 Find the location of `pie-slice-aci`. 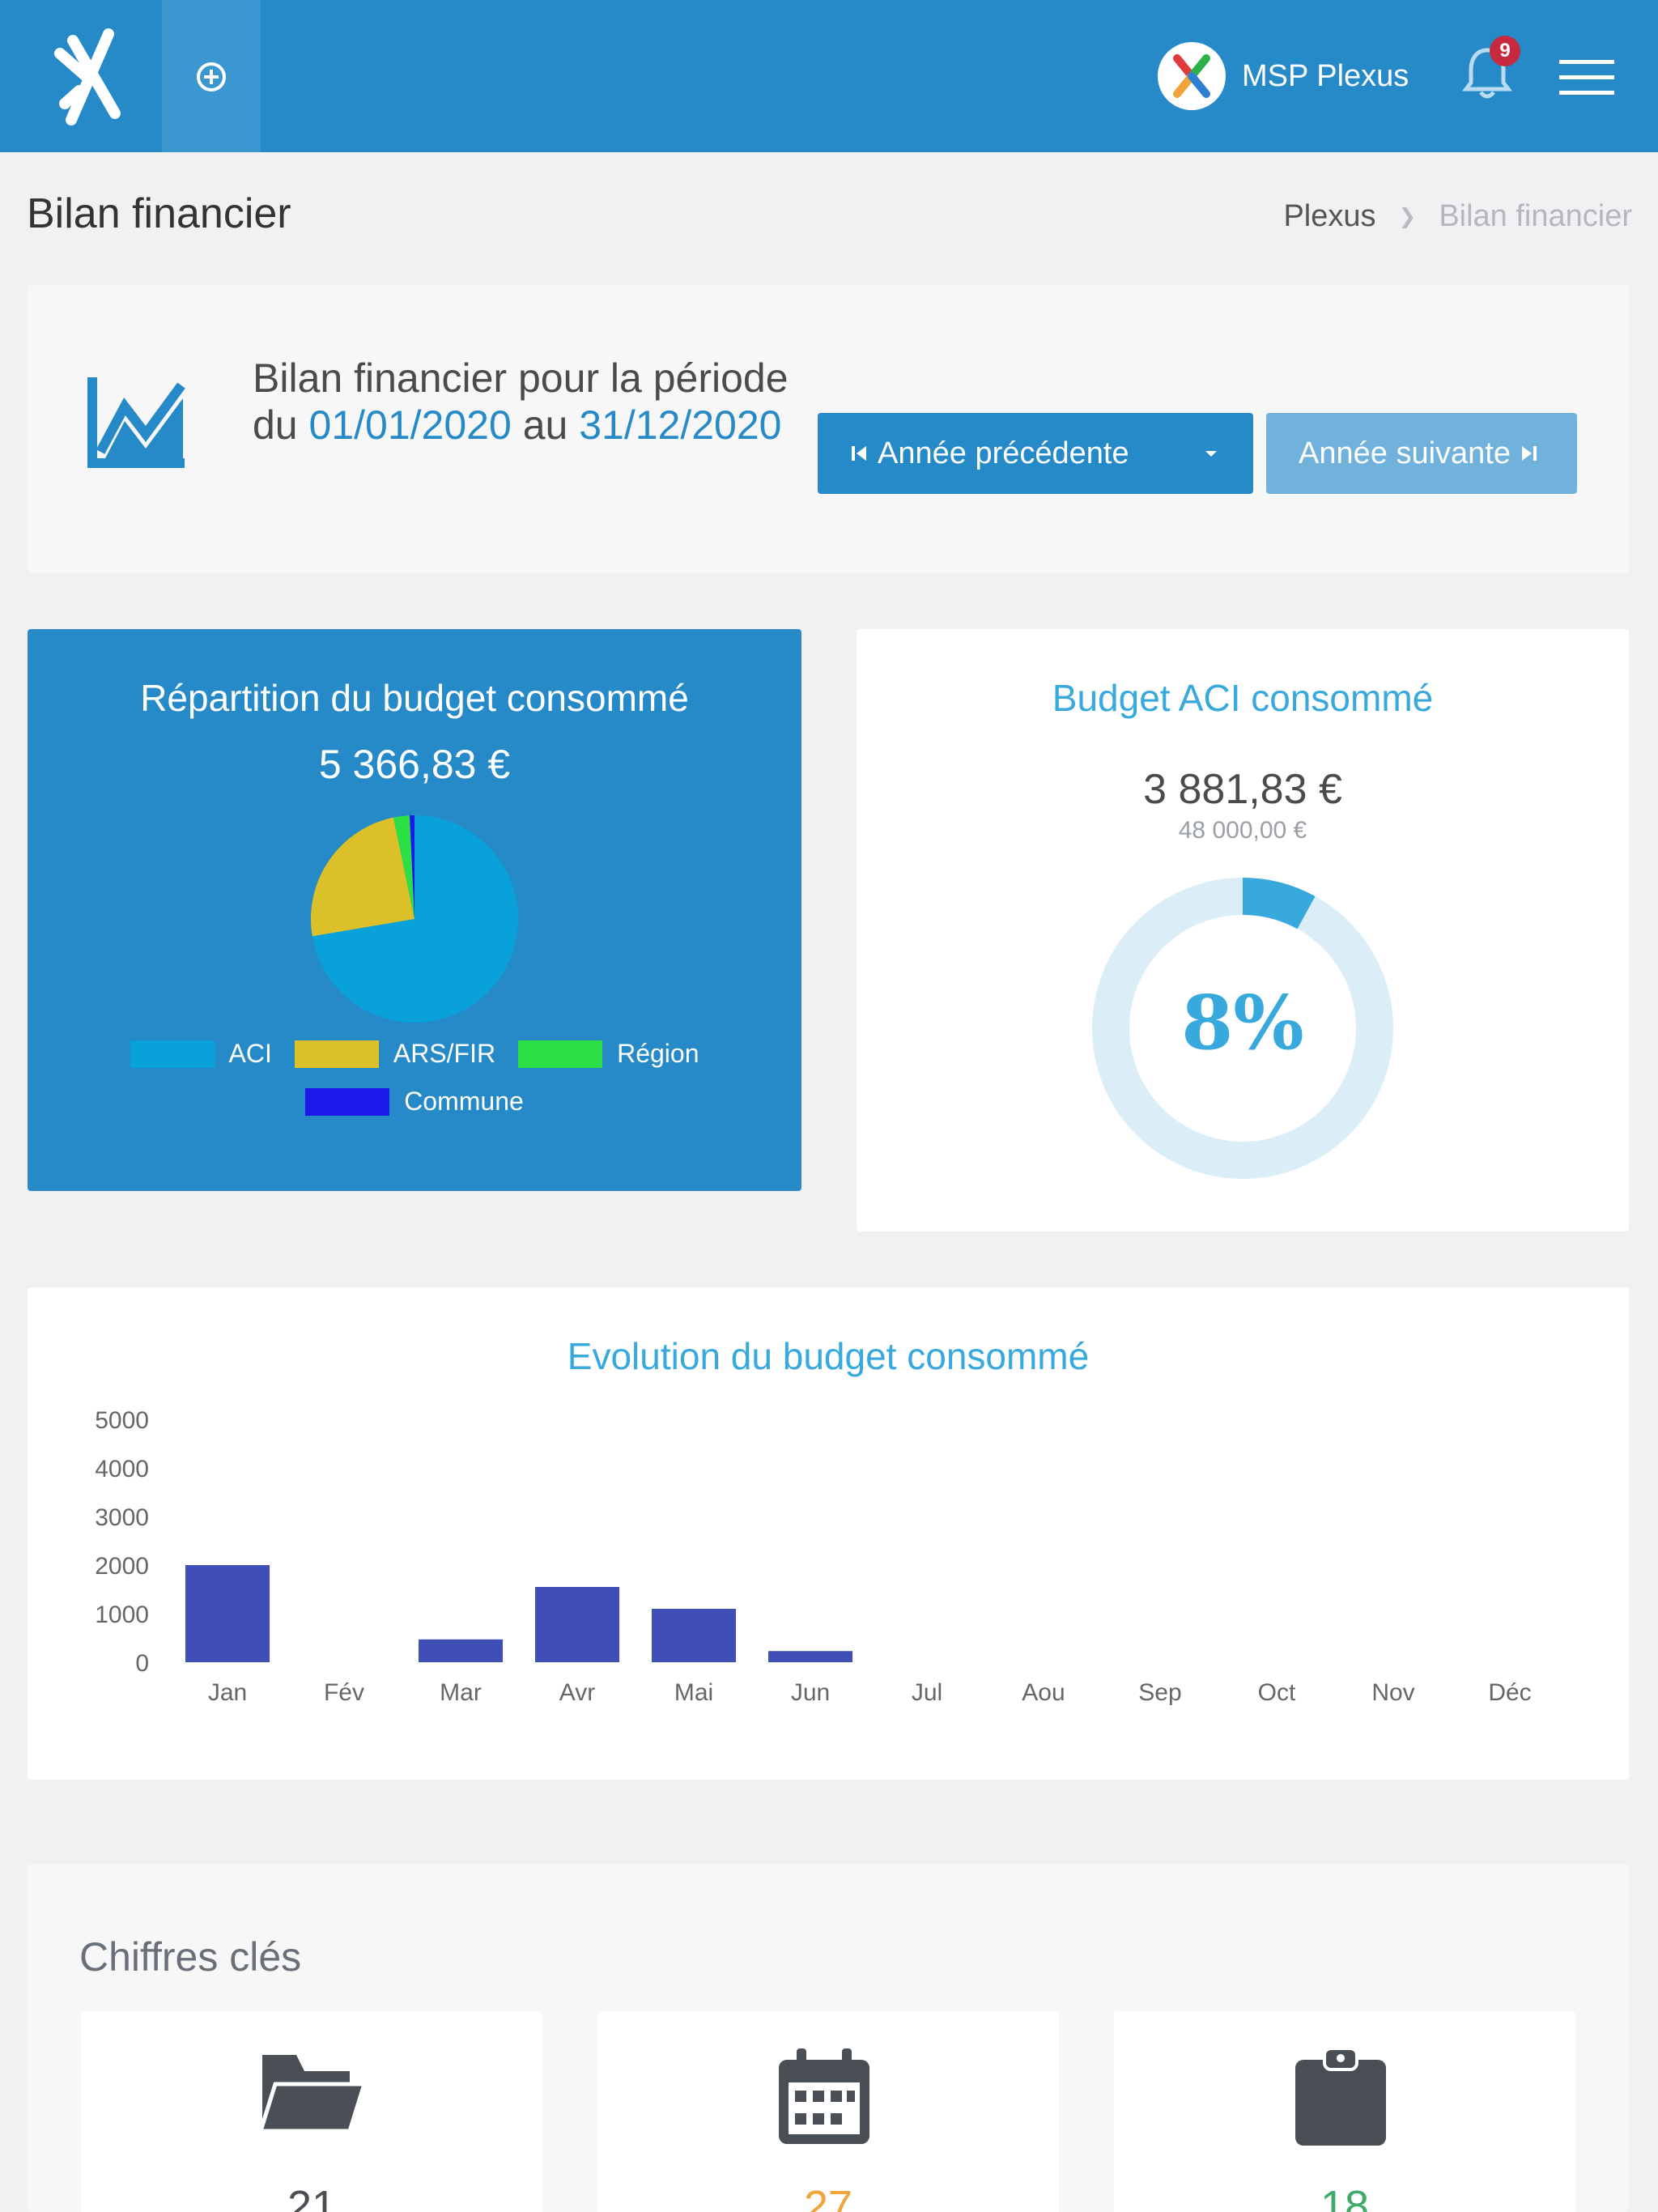

pie-slice-aci is located at coordinates (415, 919).